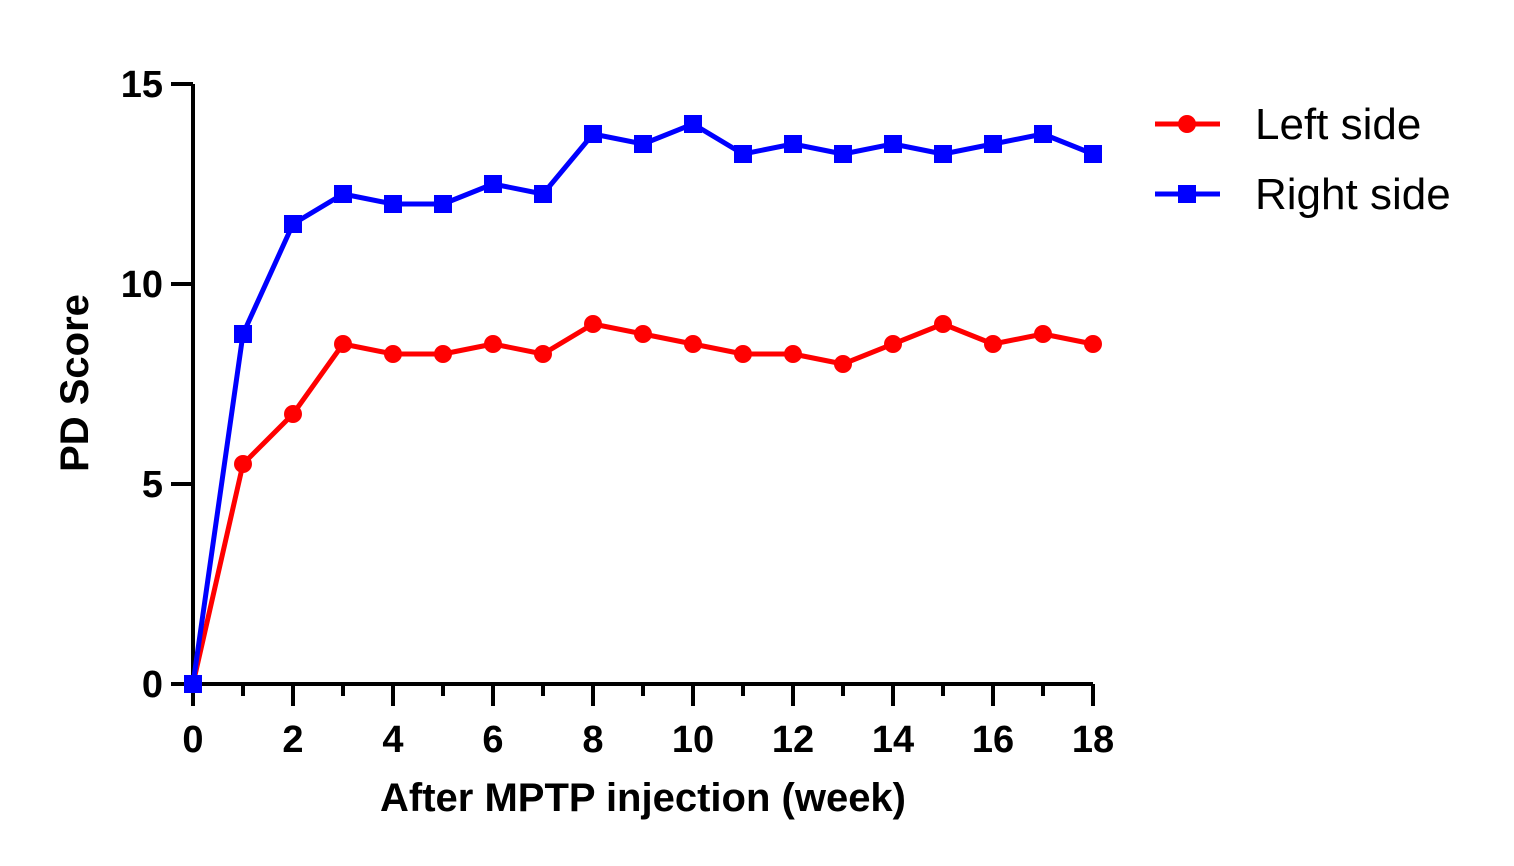 The height and width of the screenshot is (866, 1514). Describe the element at coordinates (392, 740) in the screenshot. I see `x-tick-label: 4` at that location.